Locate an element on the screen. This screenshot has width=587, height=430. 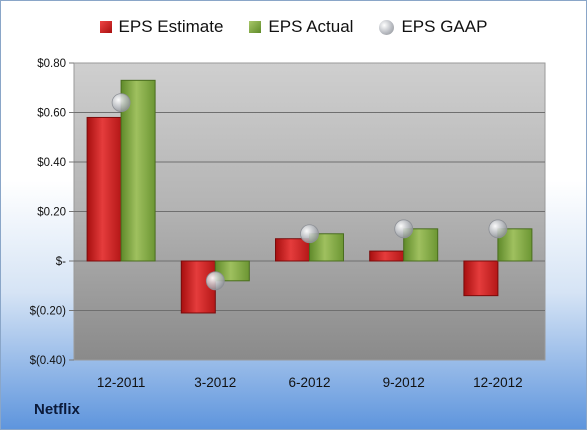
legend-swatch-actual is located at coordinates (255, 27).